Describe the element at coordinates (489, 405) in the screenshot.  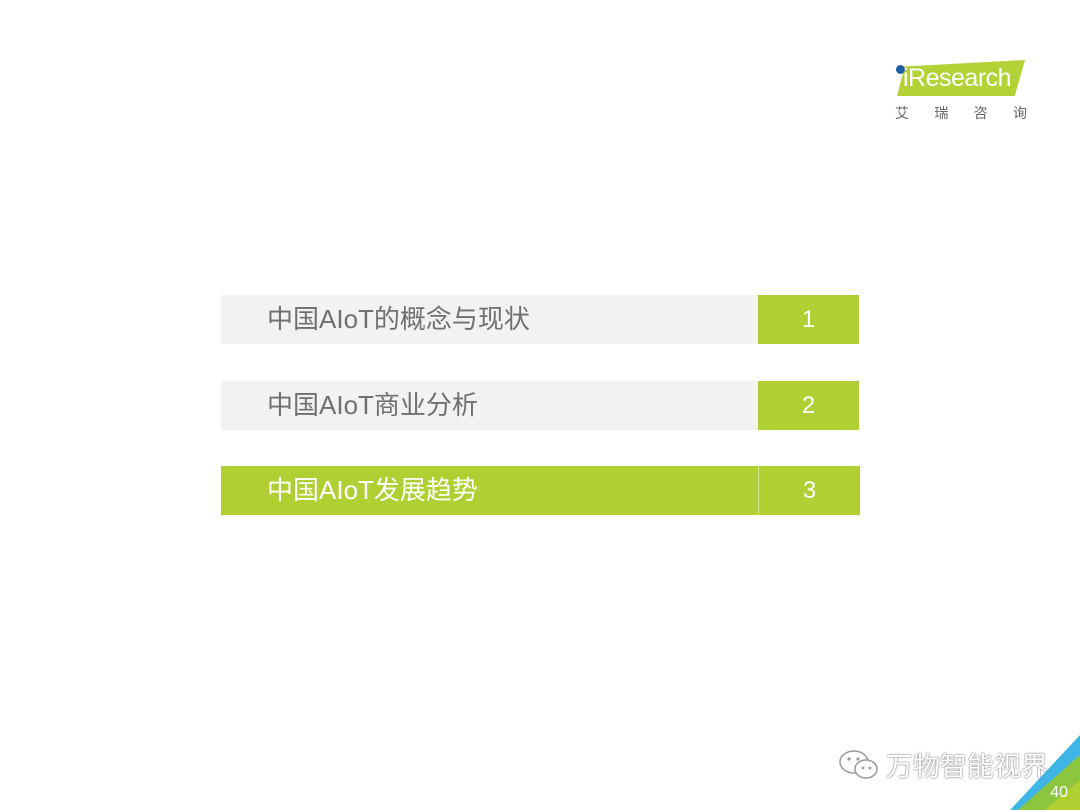
I see `agenda-label: 中国AIoT商业分析` at that location.